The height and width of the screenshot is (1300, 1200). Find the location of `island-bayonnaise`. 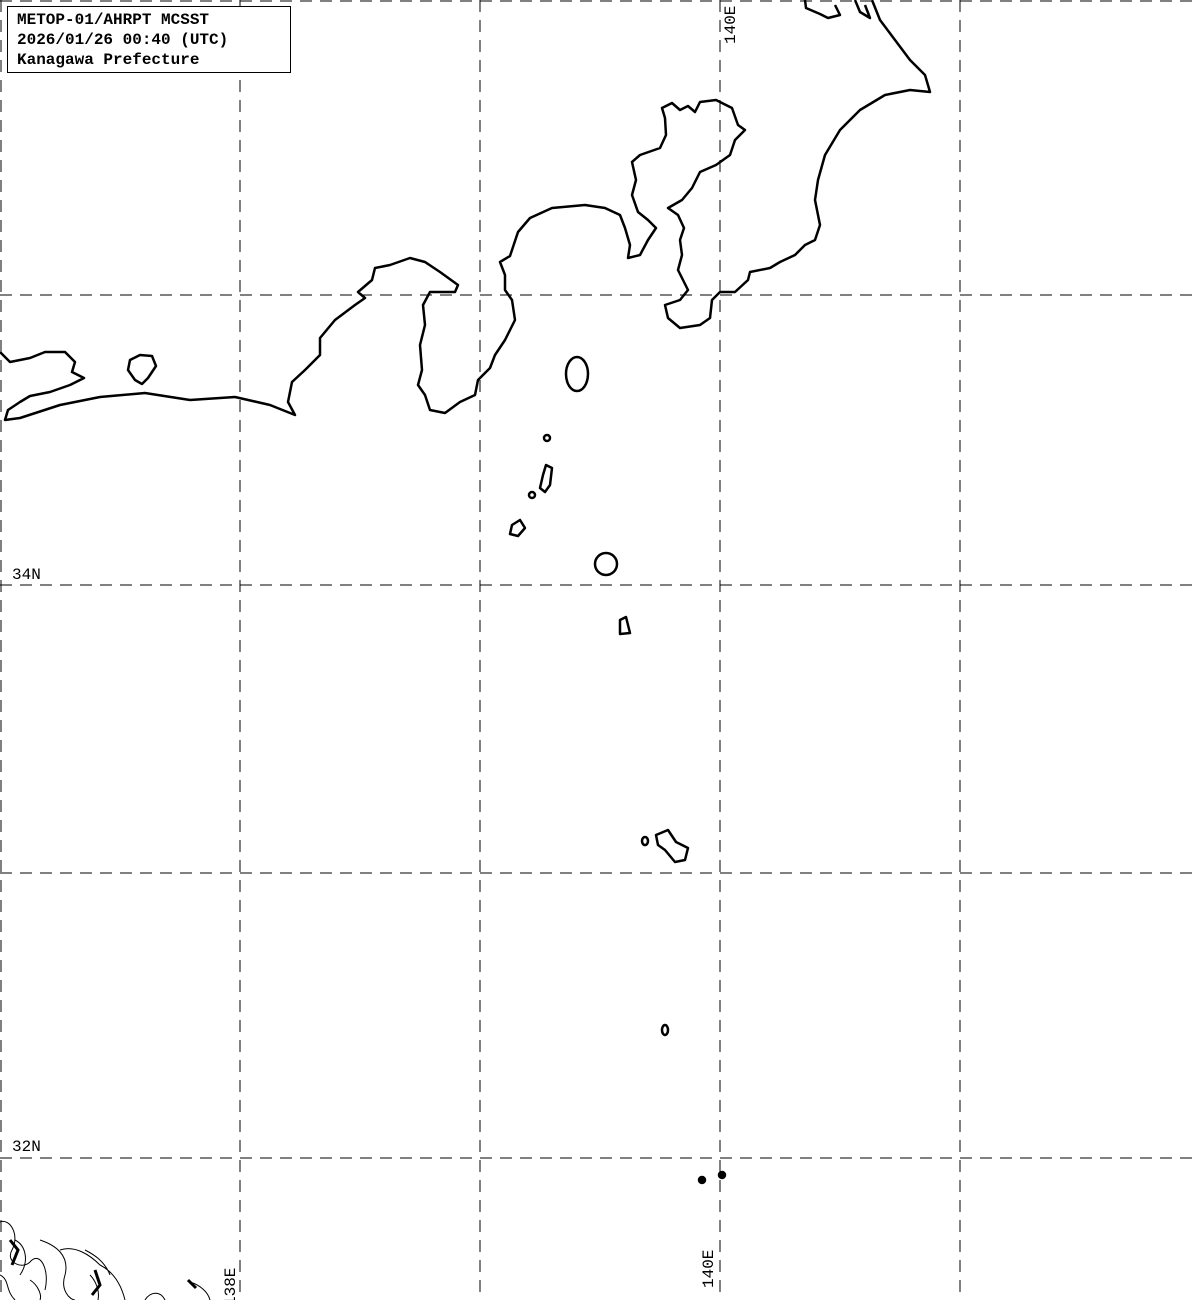

island-bayonnaise is located at coordinates (702, 1180).